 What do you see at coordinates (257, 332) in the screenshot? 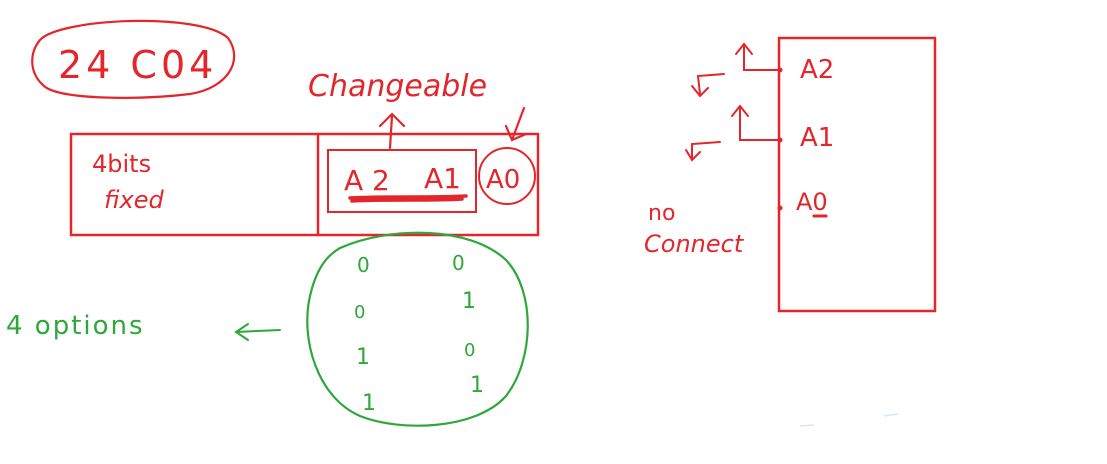
I see `options-arrow` at bounding box center [257, 332].